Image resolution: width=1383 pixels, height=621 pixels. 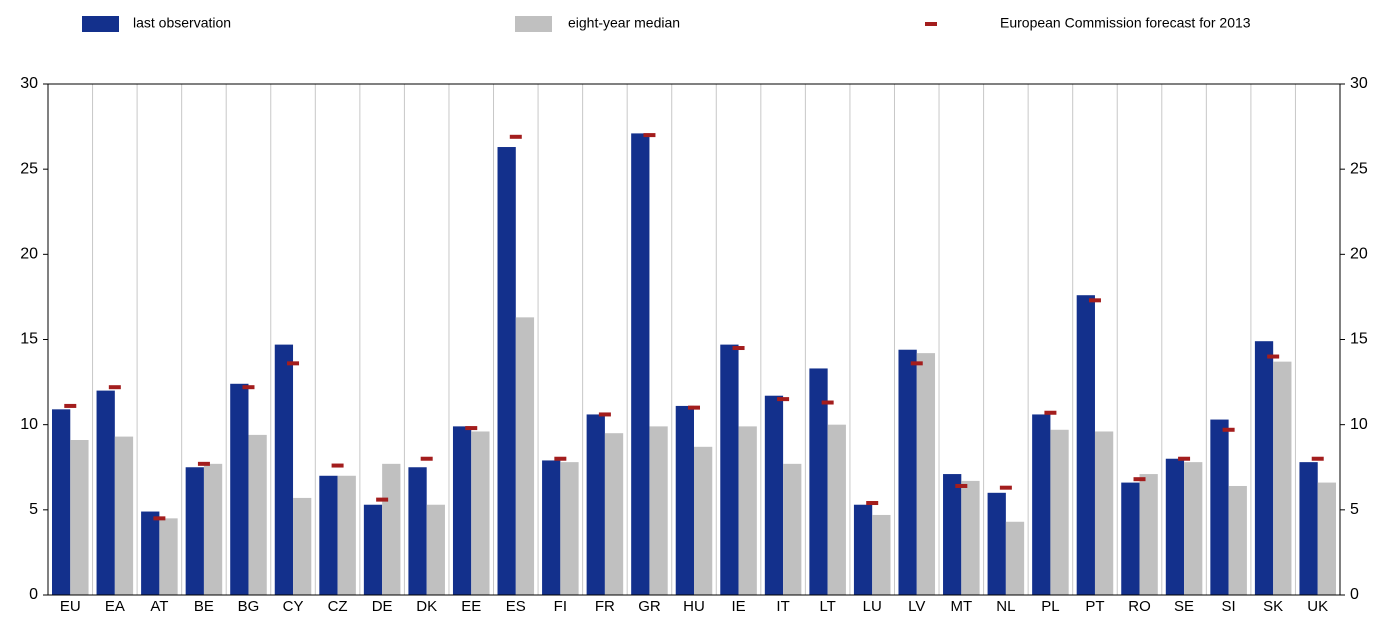 I want to click on x-tick-label: SK, so click(x=1273, y=606).